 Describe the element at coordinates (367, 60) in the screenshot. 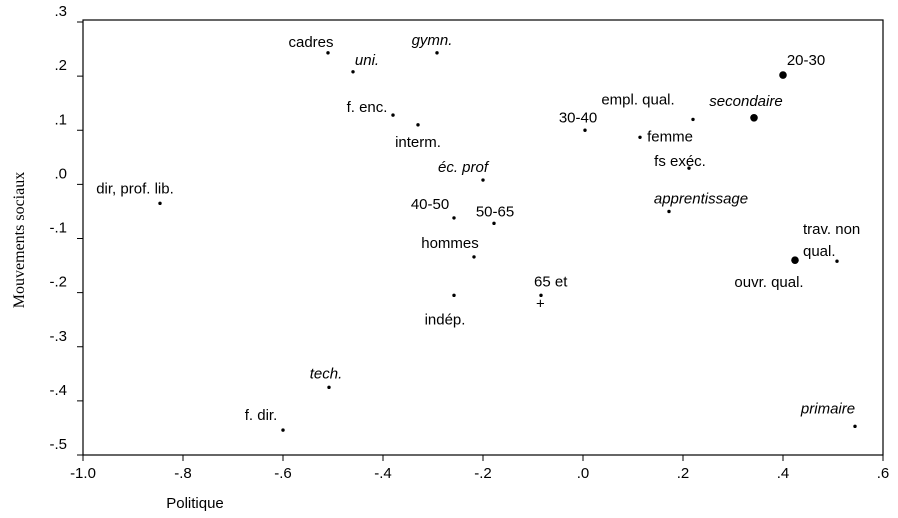

I see `point-label: uni.` at that location.